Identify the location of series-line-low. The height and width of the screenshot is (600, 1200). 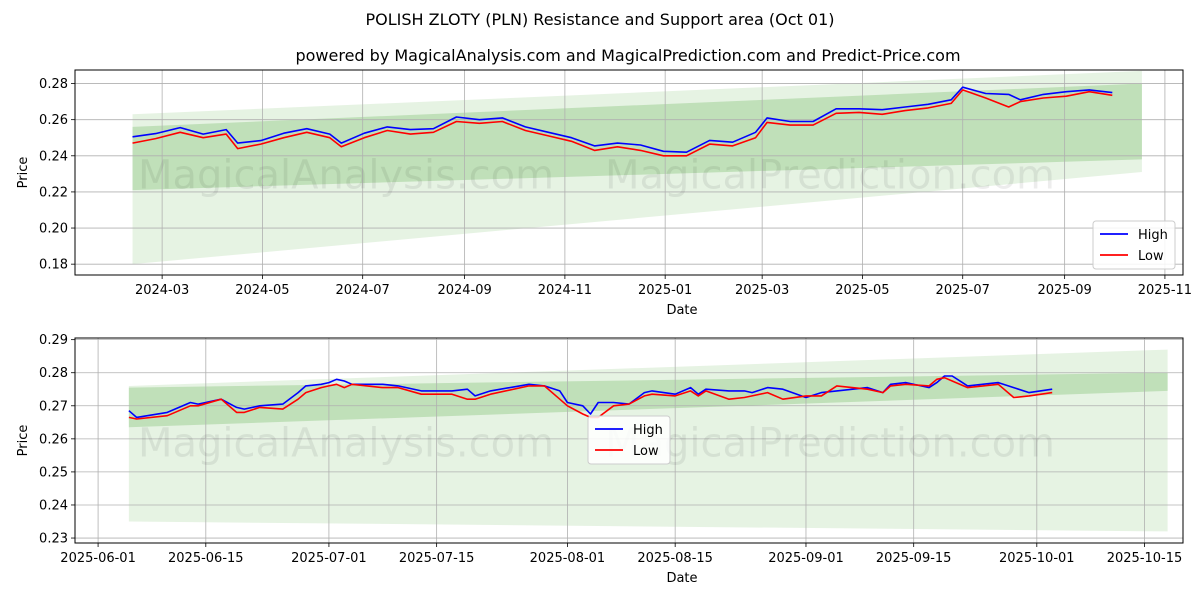
(622, 123).